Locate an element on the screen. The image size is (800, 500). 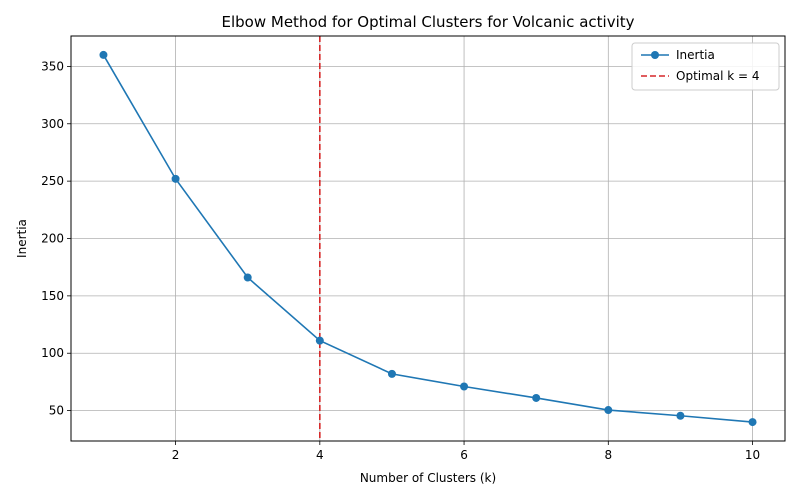
legend-inertia-marker is located at coordinates (655, 55).